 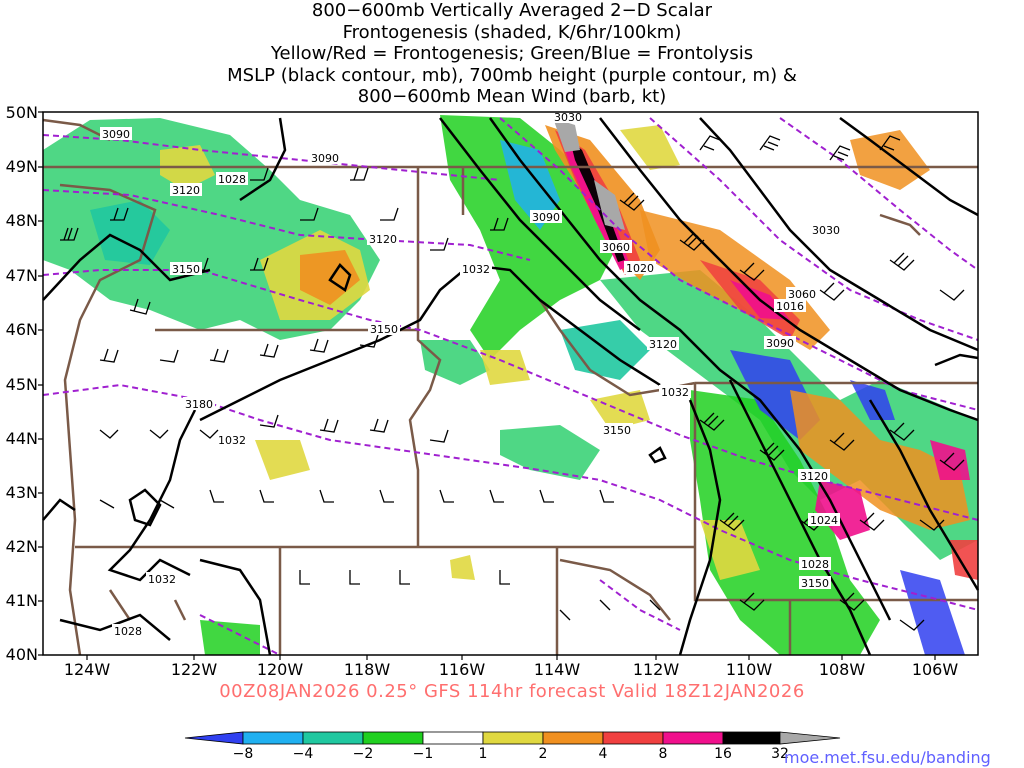 I want to click on colorbar-label: 4, so click(x=603, y=754).